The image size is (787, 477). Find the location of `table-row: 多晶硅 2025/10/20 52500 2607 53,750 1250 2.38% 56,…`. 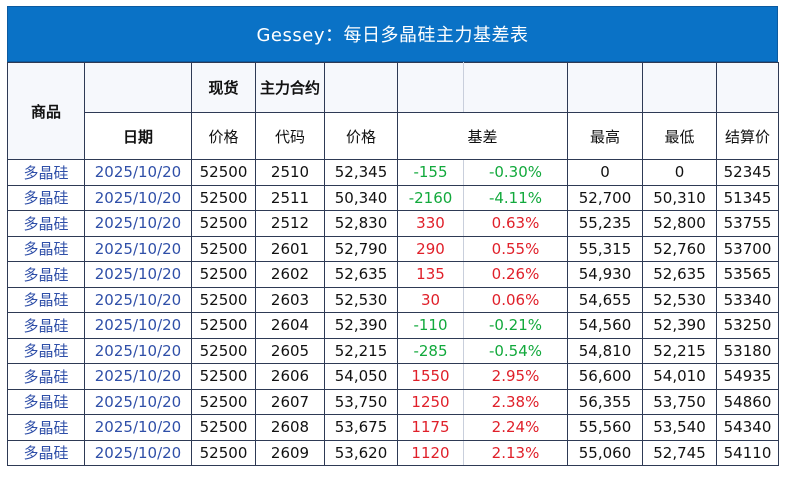

table-row: 多晶硅 2025/10/20 52500 2607 53,750 1250 2.38% 56,… is located at coordinates (393, 401).